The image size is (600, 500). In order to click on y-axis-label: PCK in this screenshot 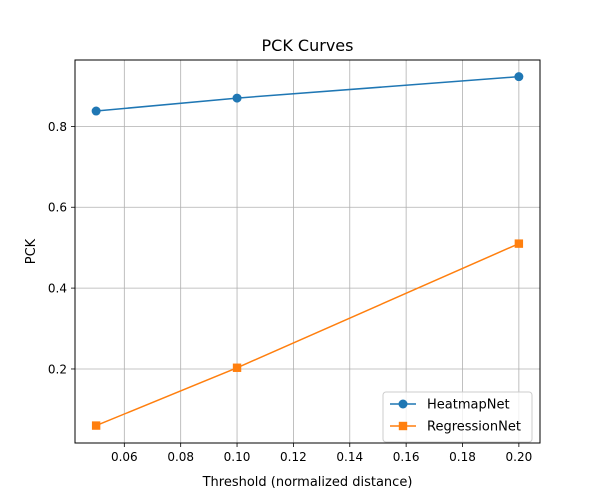, I will do `click(31, 251)`.